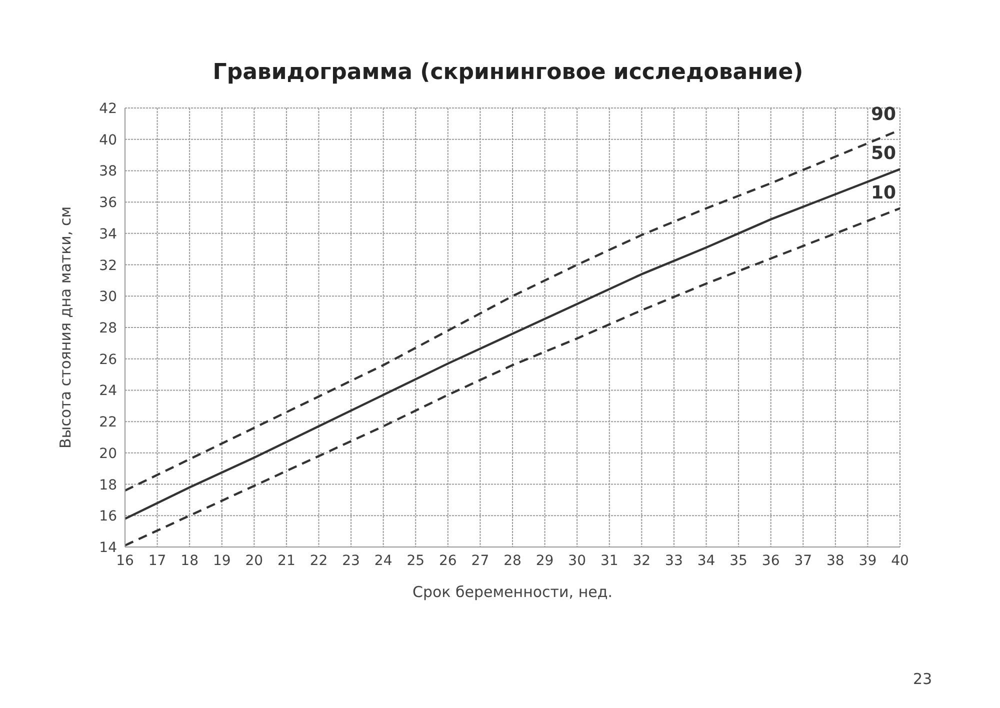  I want to click on x-tick-label: 31, so click(609, 560).